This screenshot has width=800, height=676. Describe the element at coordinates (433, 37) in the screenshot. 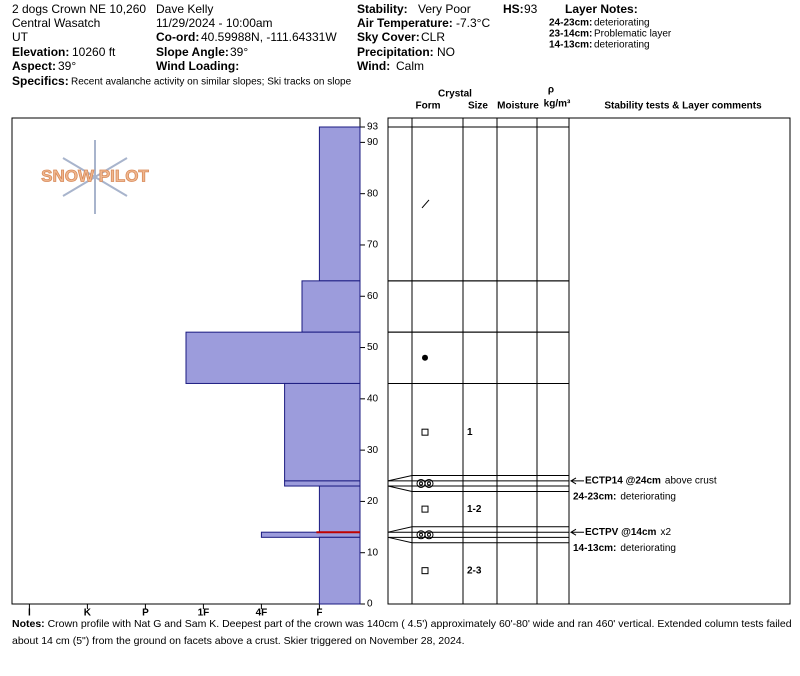

I see `value: CLR` at that location.